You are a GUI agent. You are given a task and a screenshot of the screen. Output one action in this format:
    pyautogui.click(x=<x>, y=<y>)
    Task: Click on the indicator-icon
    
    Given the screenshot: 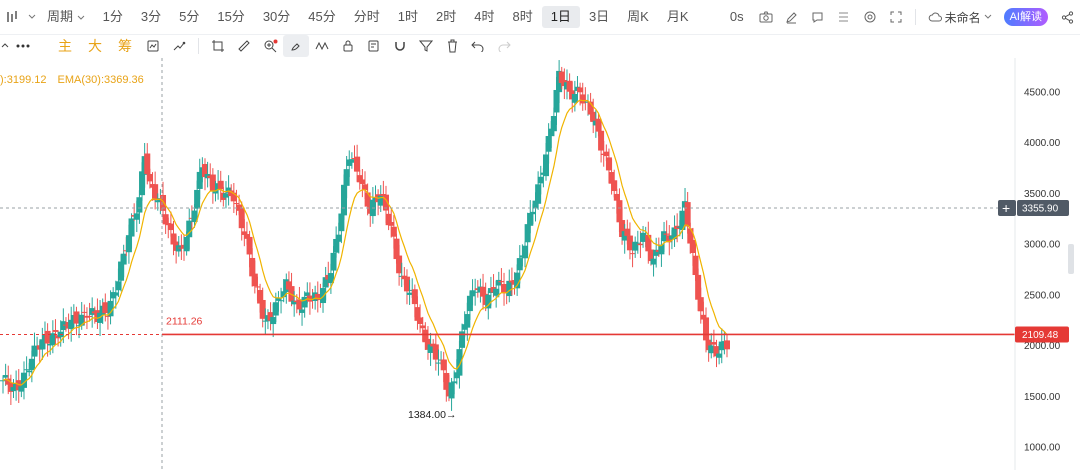 What is the action you would take?
    pyautogui.click(x=179, y=46)
    